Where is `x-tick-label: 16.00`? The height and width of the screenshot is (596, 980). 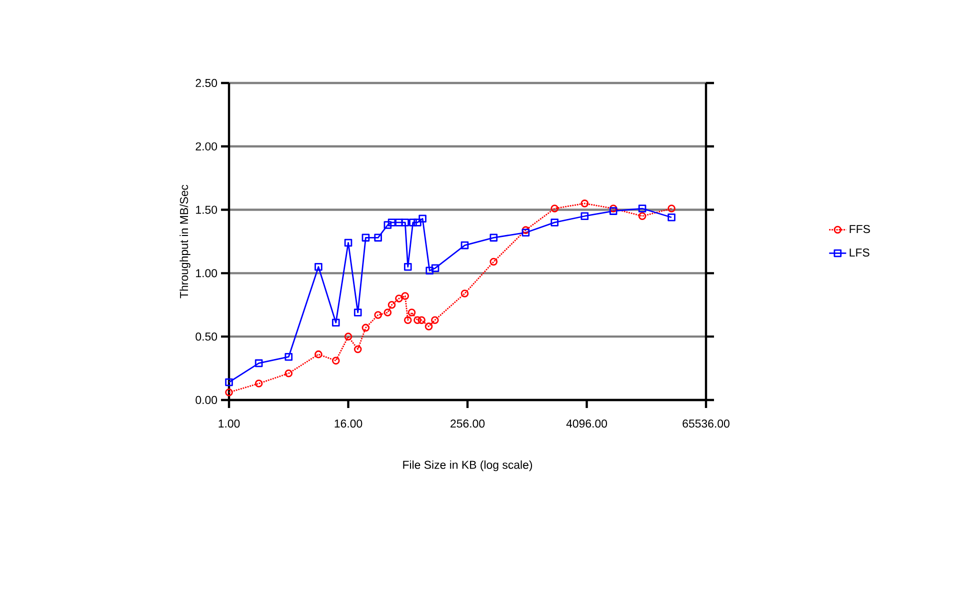 x-tick-label: 16.00 is located at coordinates (348, 424).